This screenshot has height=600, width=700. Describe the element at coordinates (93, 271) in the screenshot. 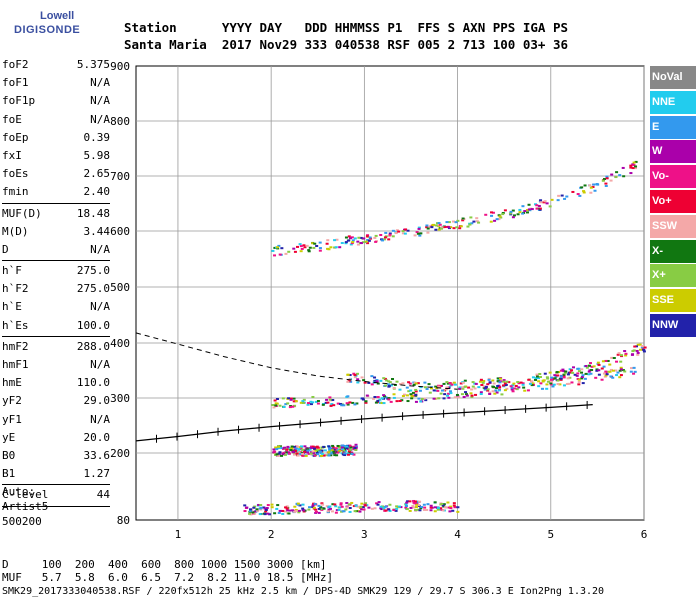

I see `param-value: 275.0` at that location.